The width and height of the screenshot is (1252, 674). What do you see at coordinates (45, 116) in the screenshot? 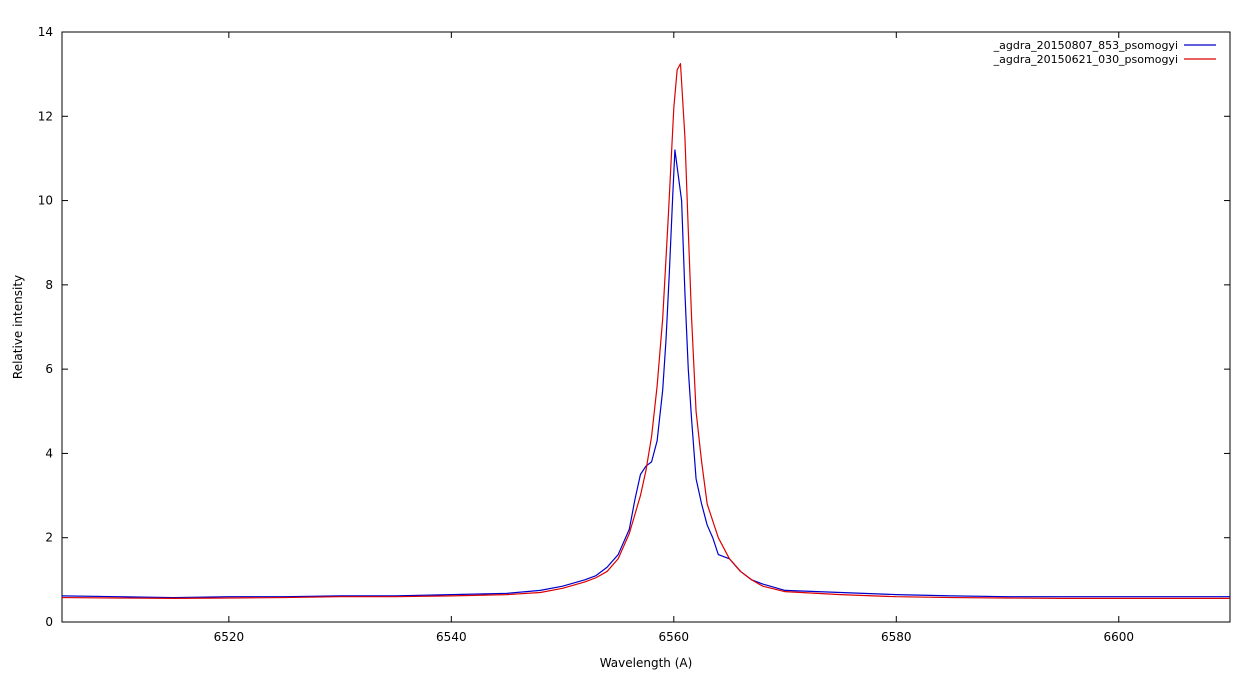
I see `y-tick-label: 12` at bounding box center [45, 116].